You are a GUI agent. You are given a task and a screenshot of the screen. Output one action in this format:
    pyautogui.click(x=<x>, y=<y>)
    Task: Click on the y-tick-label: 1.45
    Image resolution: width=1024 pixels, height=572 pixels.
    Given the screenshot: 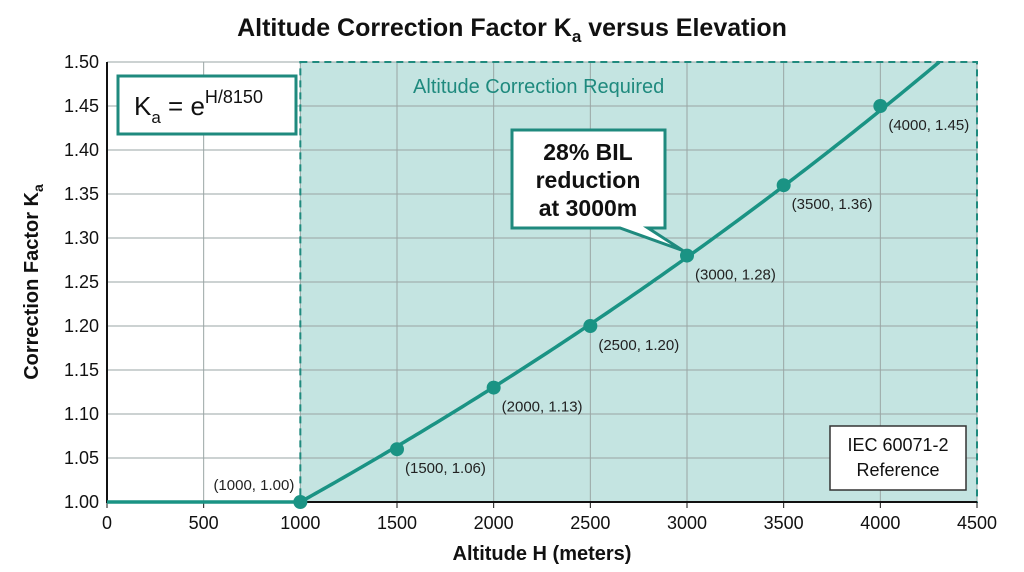 What is the action you would take?
    pyautogui.click(x=81, y=106)
    